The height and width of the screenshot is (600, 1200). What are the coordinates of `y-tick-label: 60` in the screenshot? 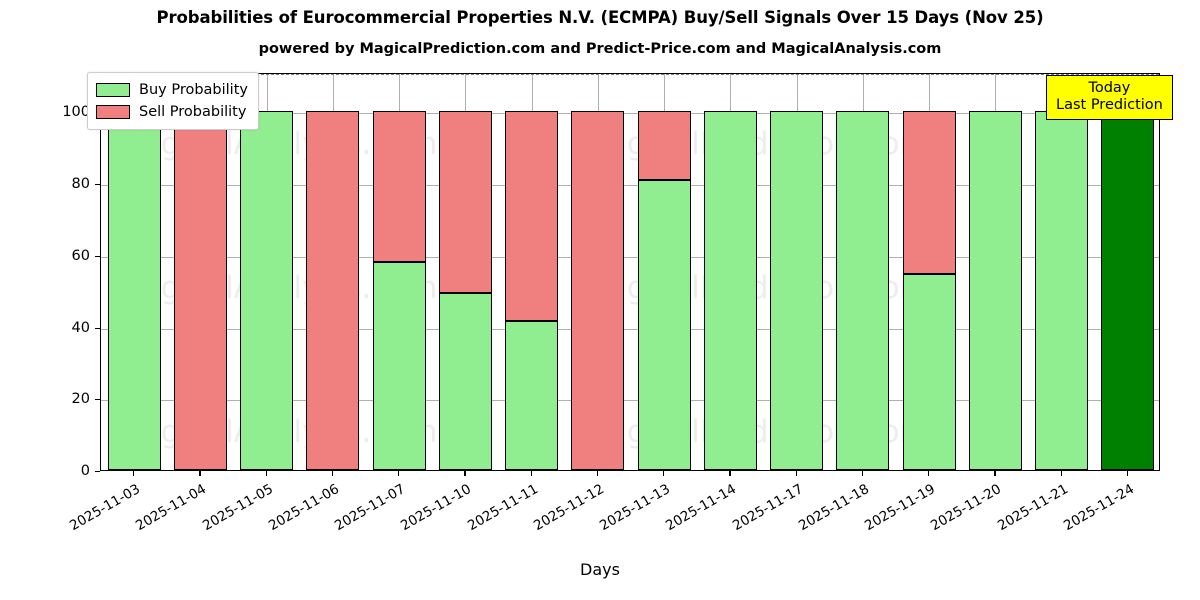 It's located at (80, 255).